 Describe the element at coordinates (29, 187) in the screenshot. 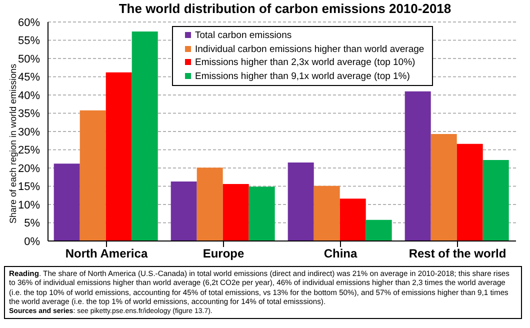

I see `y-tick-label: 15%` at that location.